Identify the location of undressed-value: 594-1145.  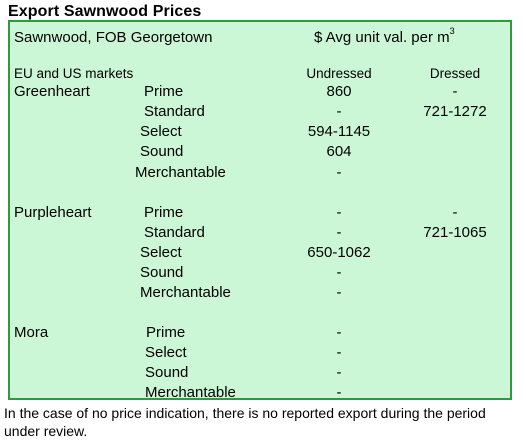
(339, 131).